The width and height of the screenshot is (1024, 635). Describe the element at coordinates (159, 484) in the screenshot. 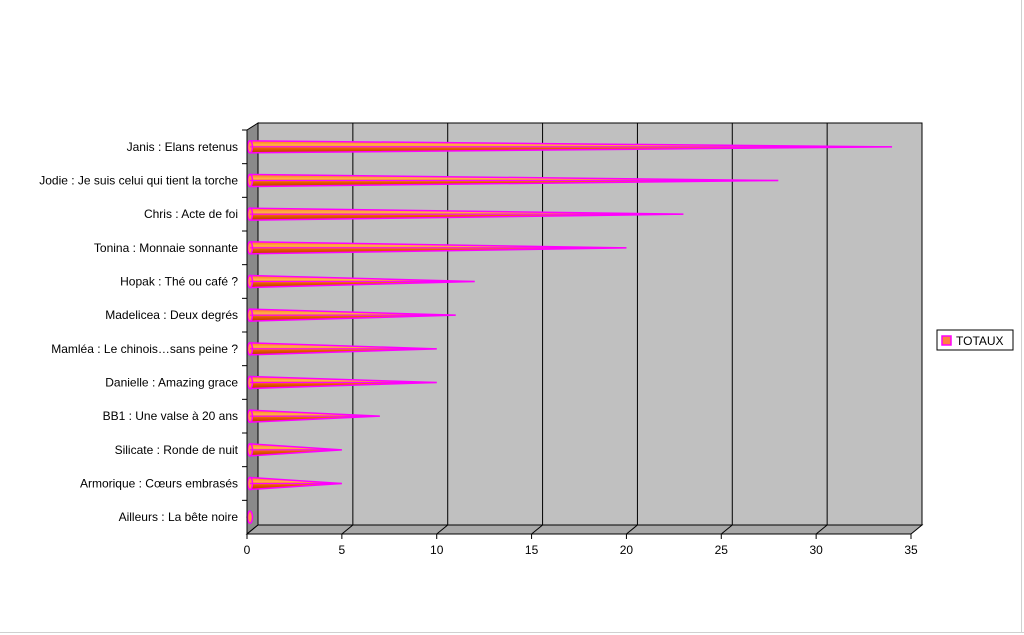

I see `category-label: Armorique : Cœurs embrasés` at that location.